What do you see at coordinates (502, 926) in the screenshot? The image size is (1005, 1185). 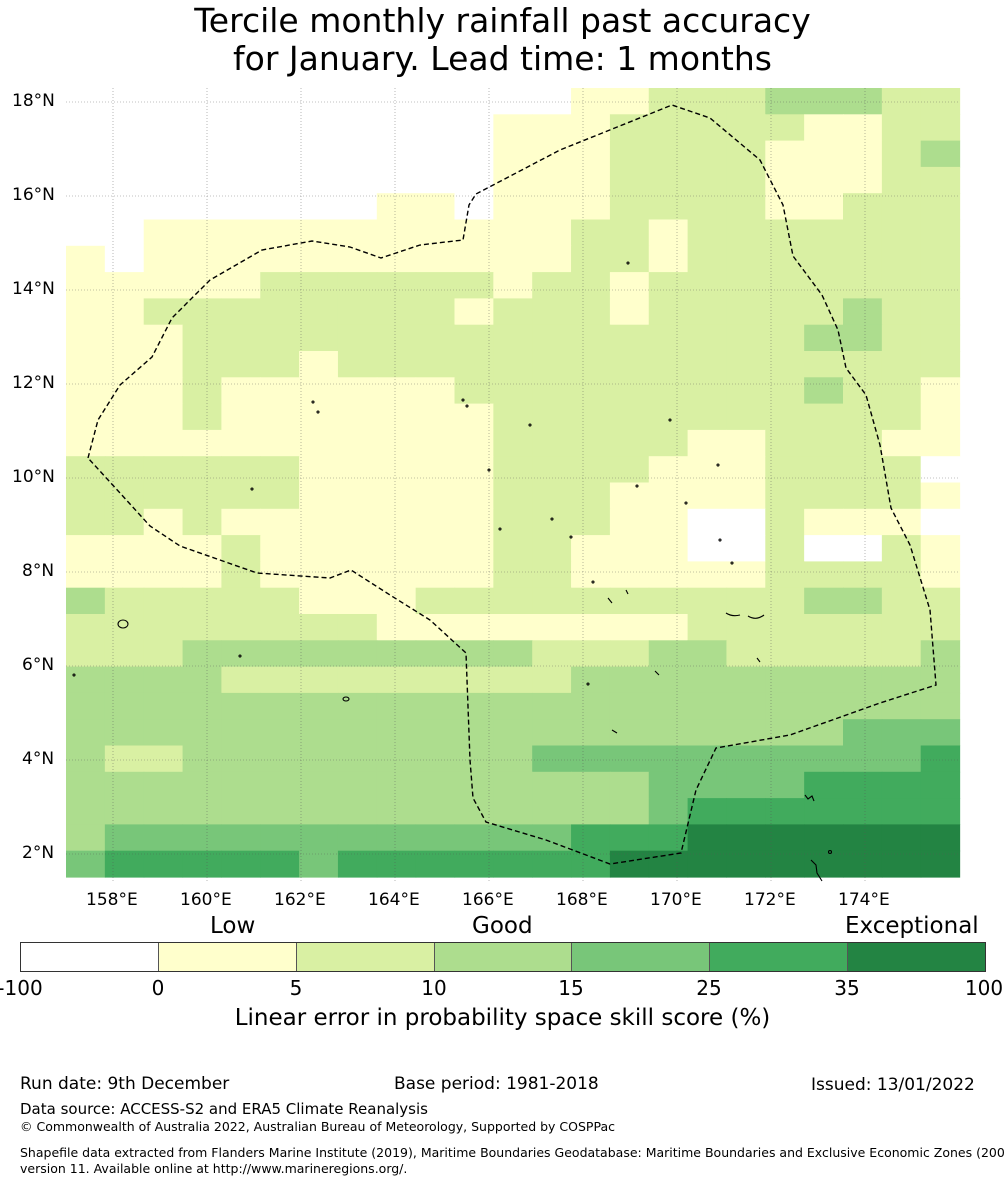 I see `legend-category-good: Good` at bounding box center [502, 926].